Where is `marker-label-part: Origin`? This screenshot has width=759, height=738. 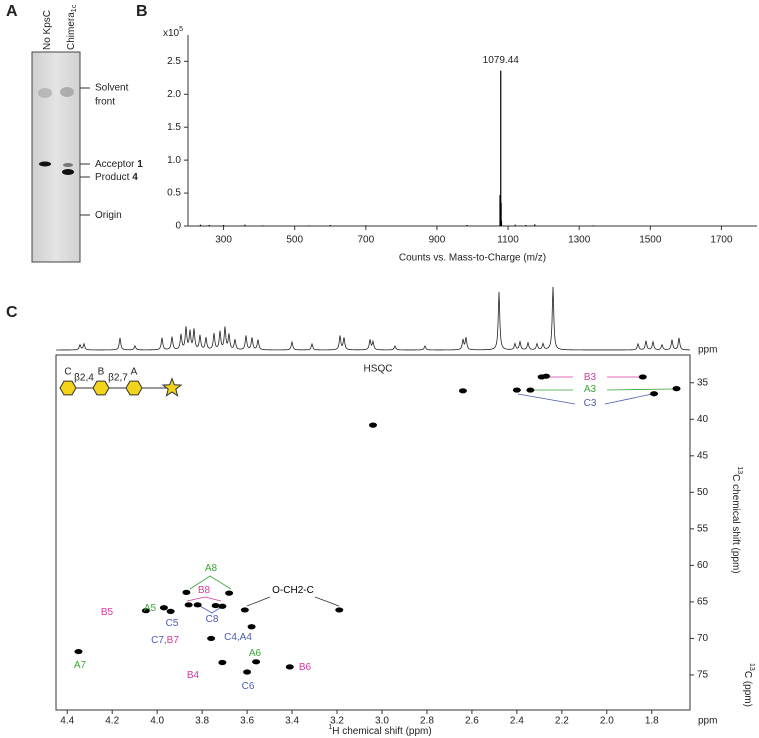
marker-label-part: Origin is located at coordinates (108, 215).